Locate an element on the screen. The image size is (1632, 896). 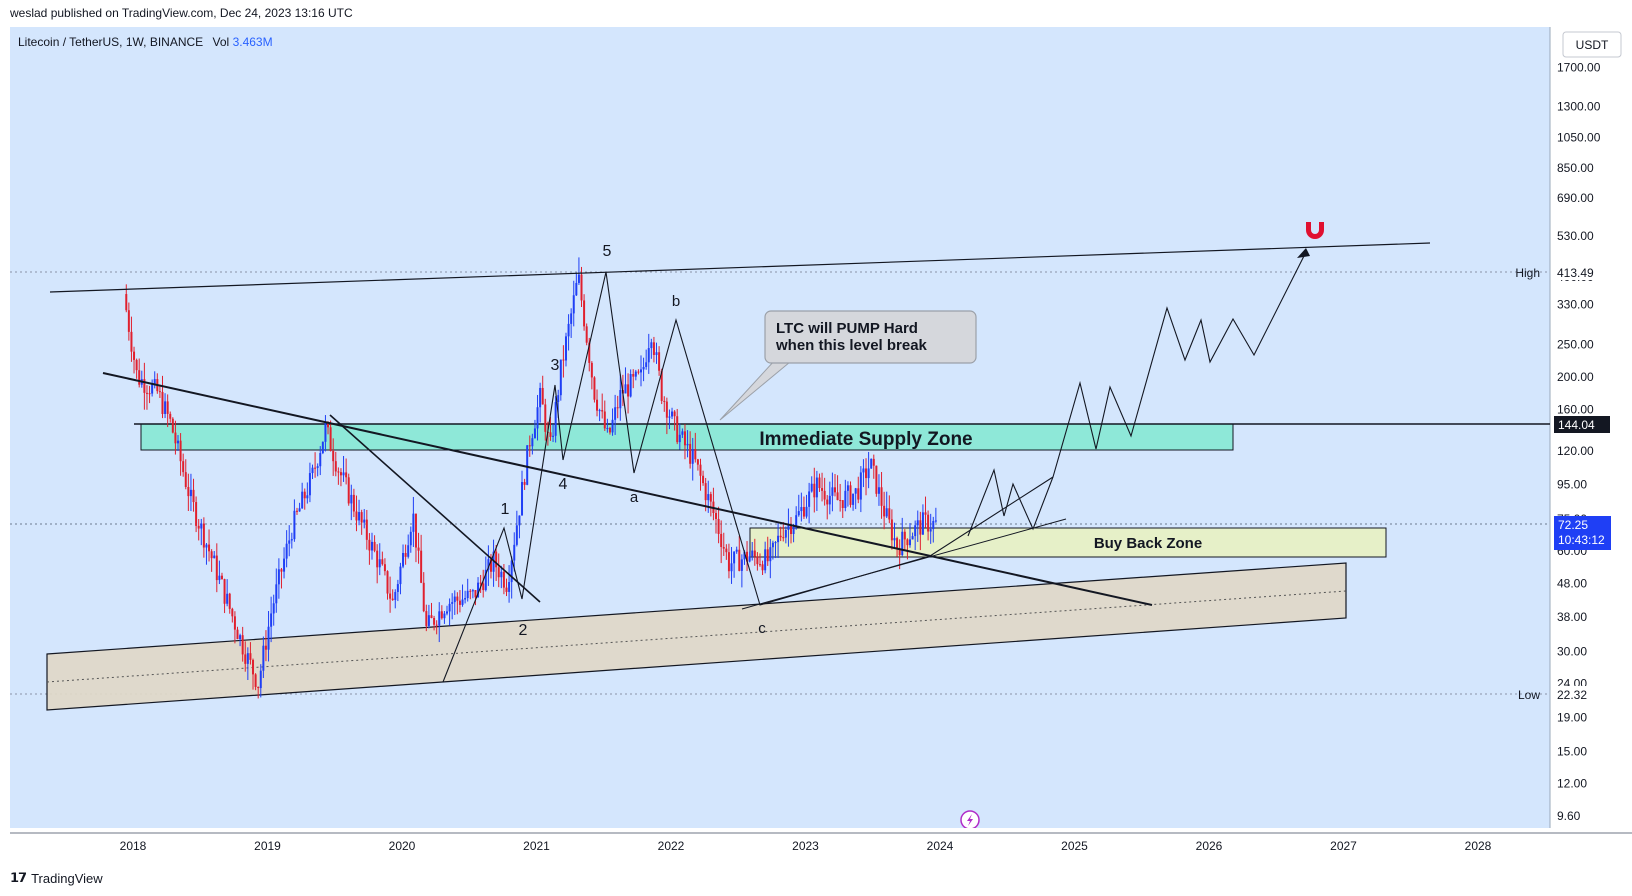
tradingview-logo: 𝟭𝟳 TradingView is located at coordinates (56, 878).